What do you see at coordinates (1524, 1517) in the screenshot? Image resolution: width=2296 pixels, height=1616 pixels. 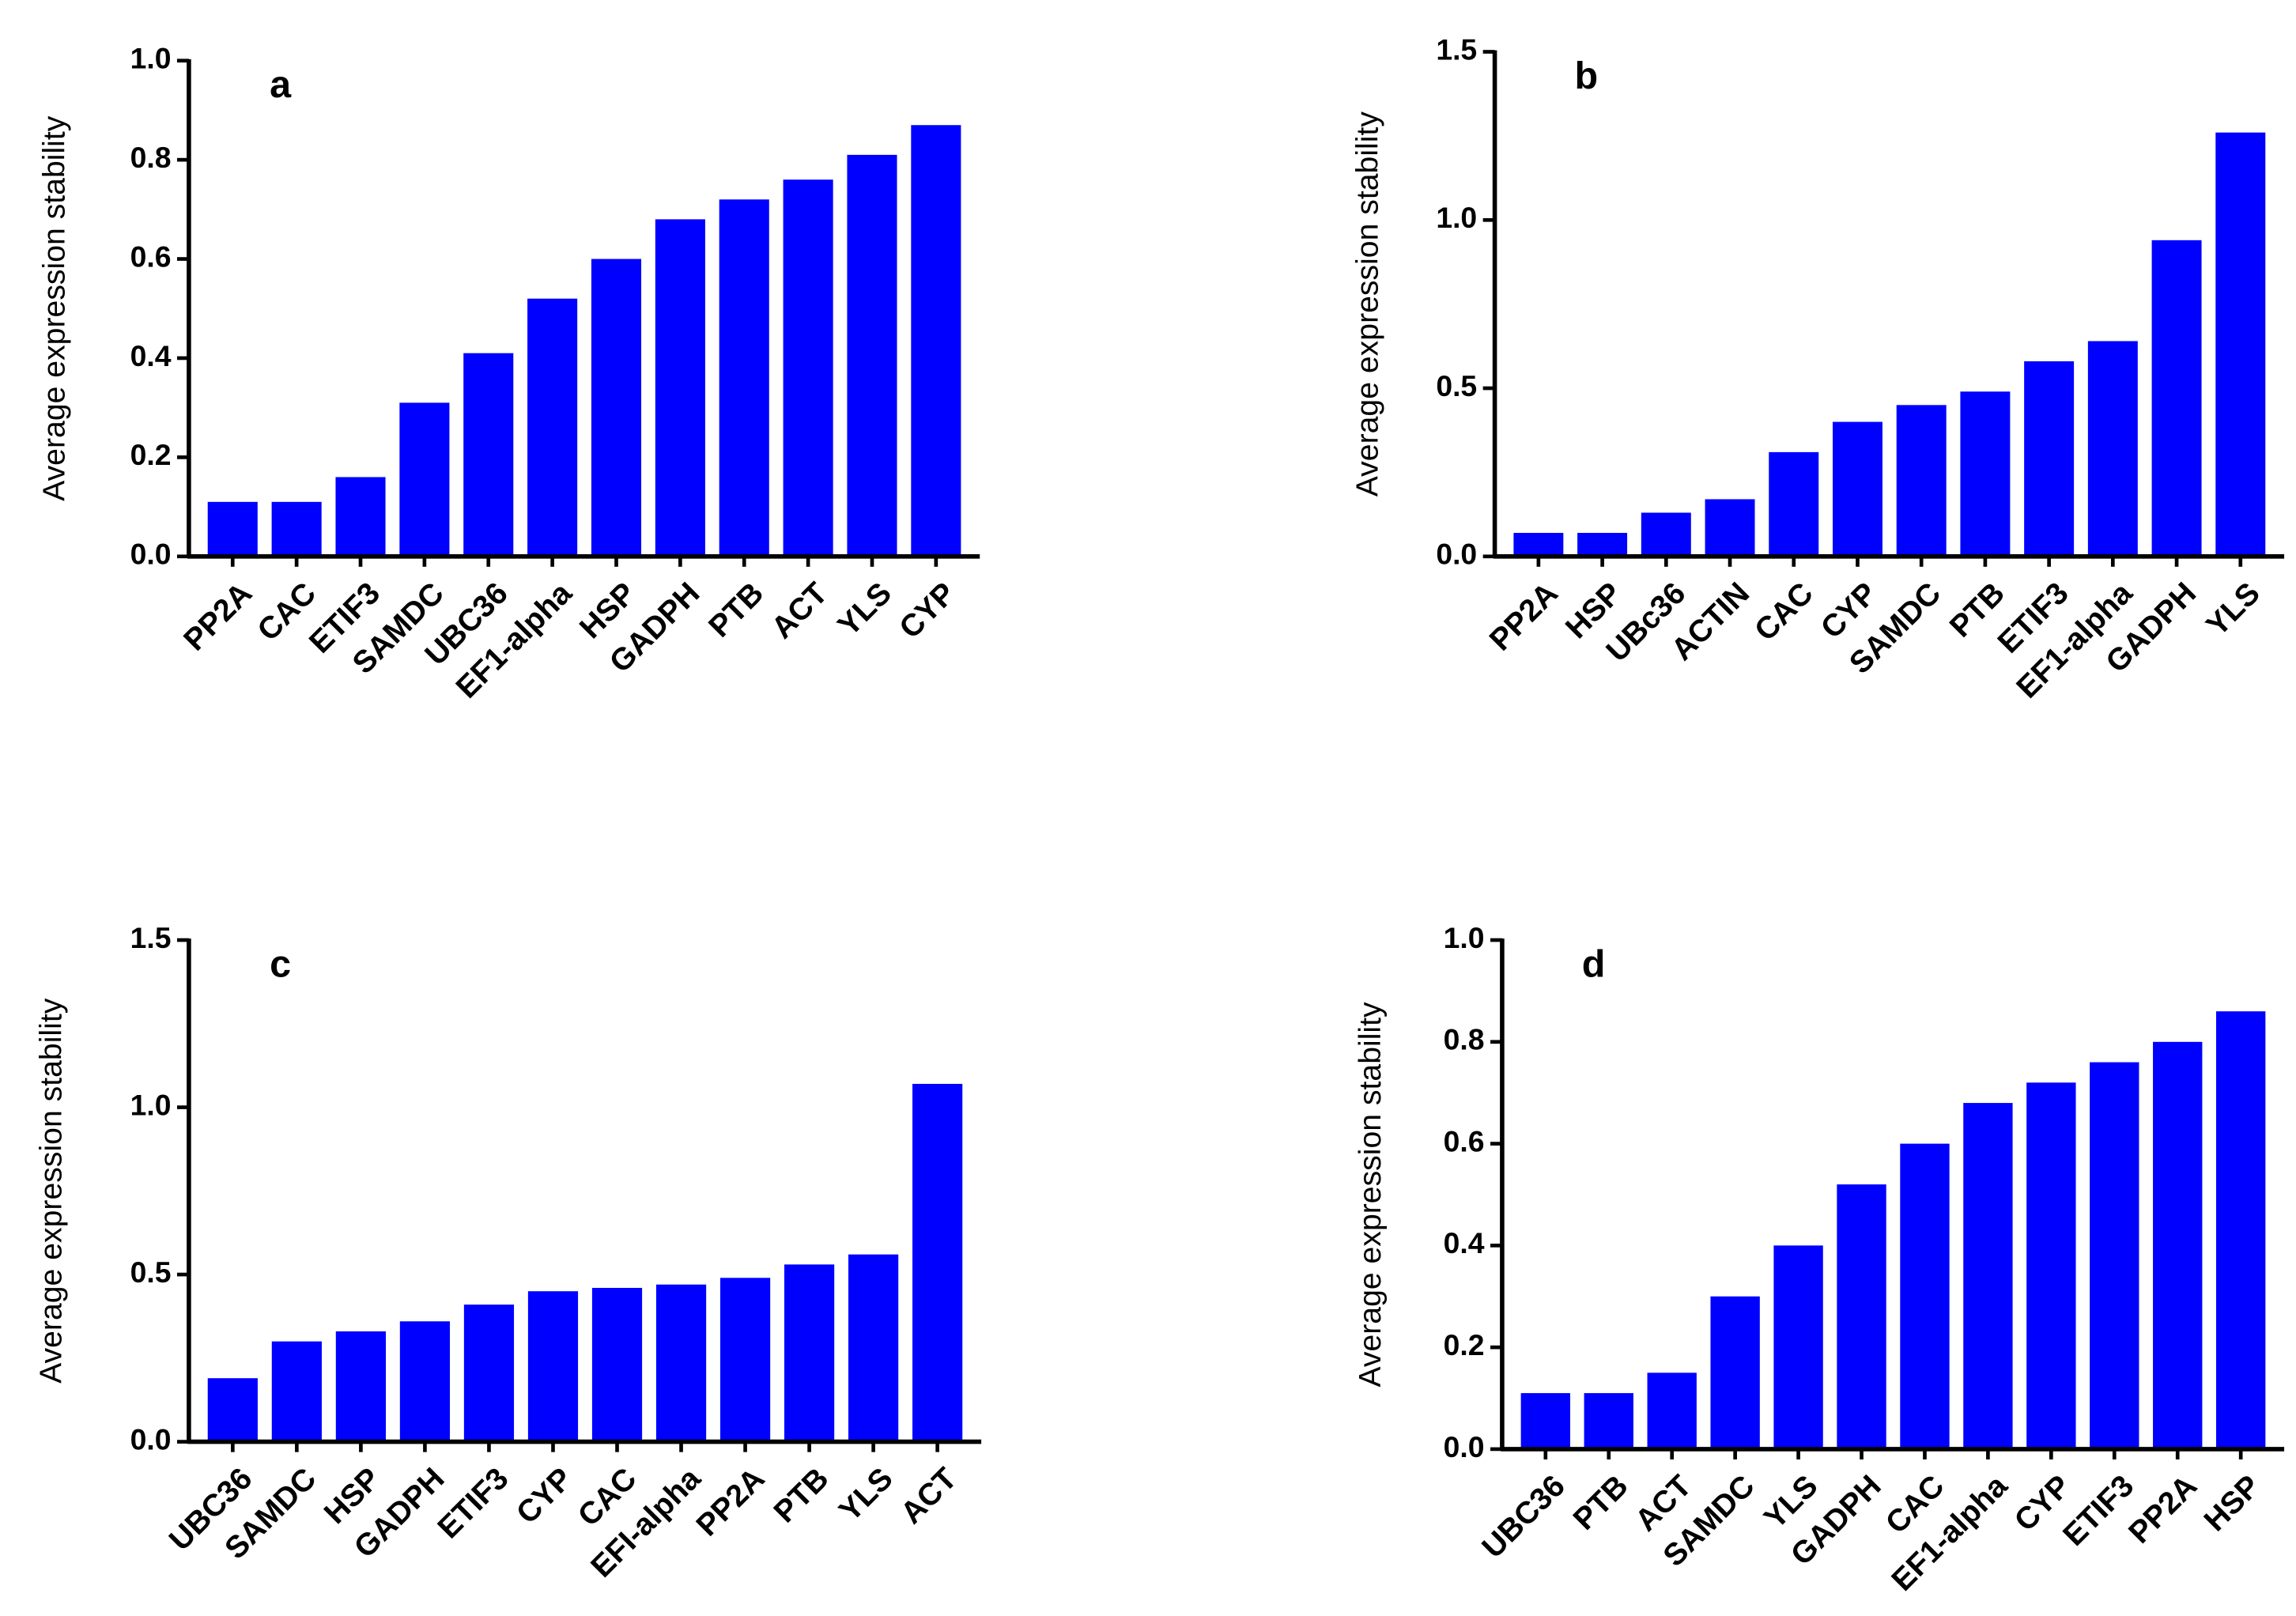 I see `x-tick-label: UBC36` at bounding box center [1524, 1517].